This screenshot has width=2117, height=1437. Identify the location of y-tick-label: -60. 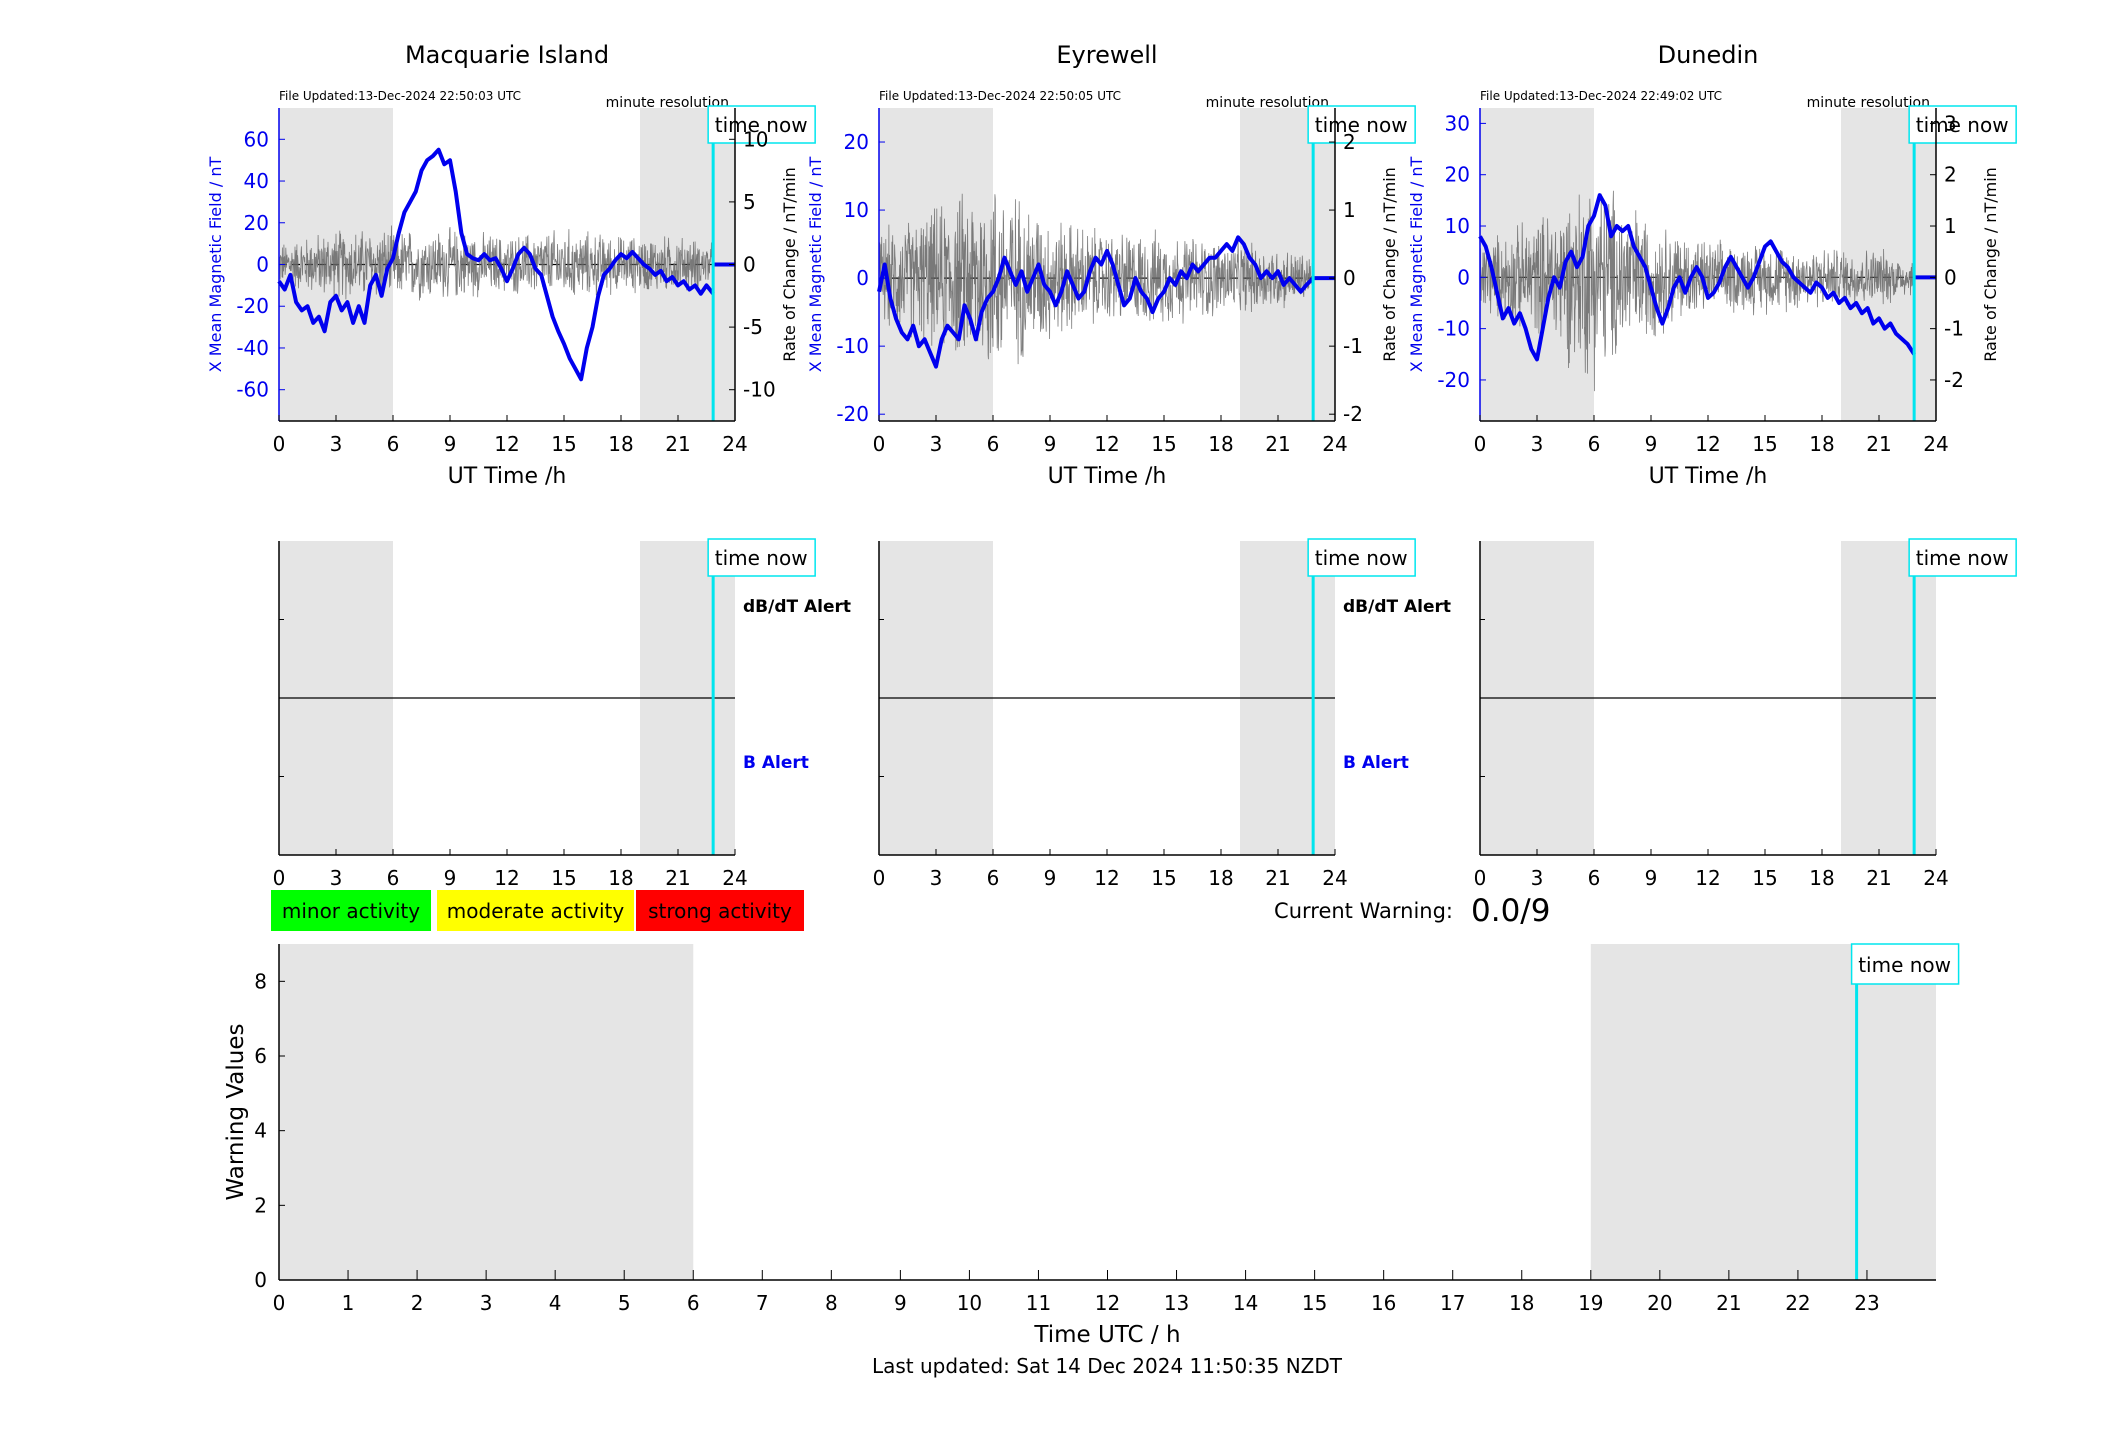
(252, 390).